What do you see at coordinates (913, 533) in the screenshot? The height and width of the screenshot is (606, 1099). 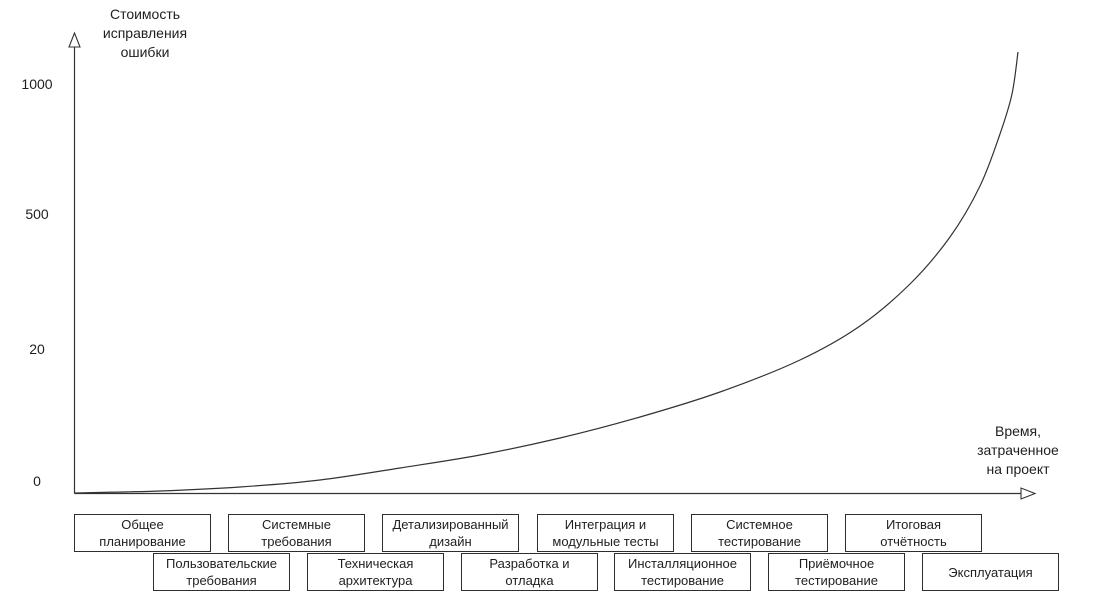 I see `phase-box-top-6: Итоговая отчётность` at bounding box center [913, 533].